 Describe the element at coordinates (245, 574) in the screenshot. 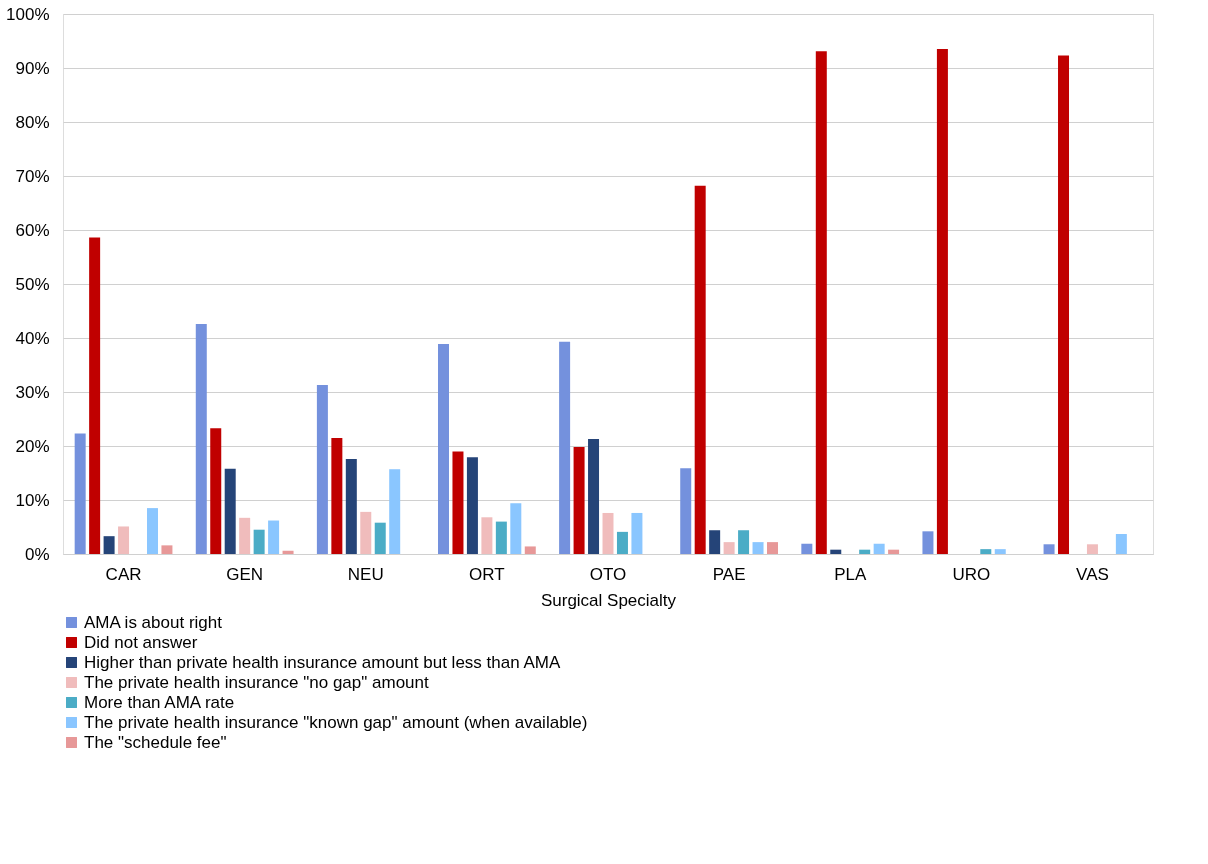

I see `x-tick-label: GEN` at that location.